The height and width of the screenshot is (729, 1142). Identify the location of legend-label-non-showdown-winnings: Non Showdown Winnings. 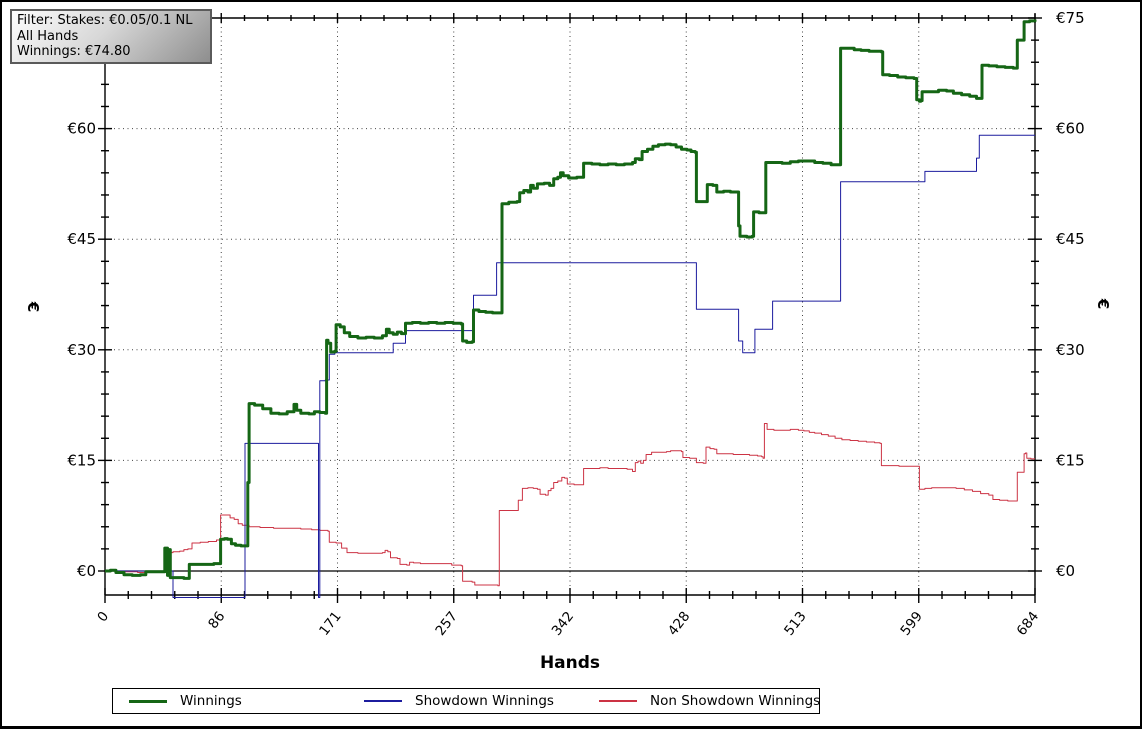
(735, 701).